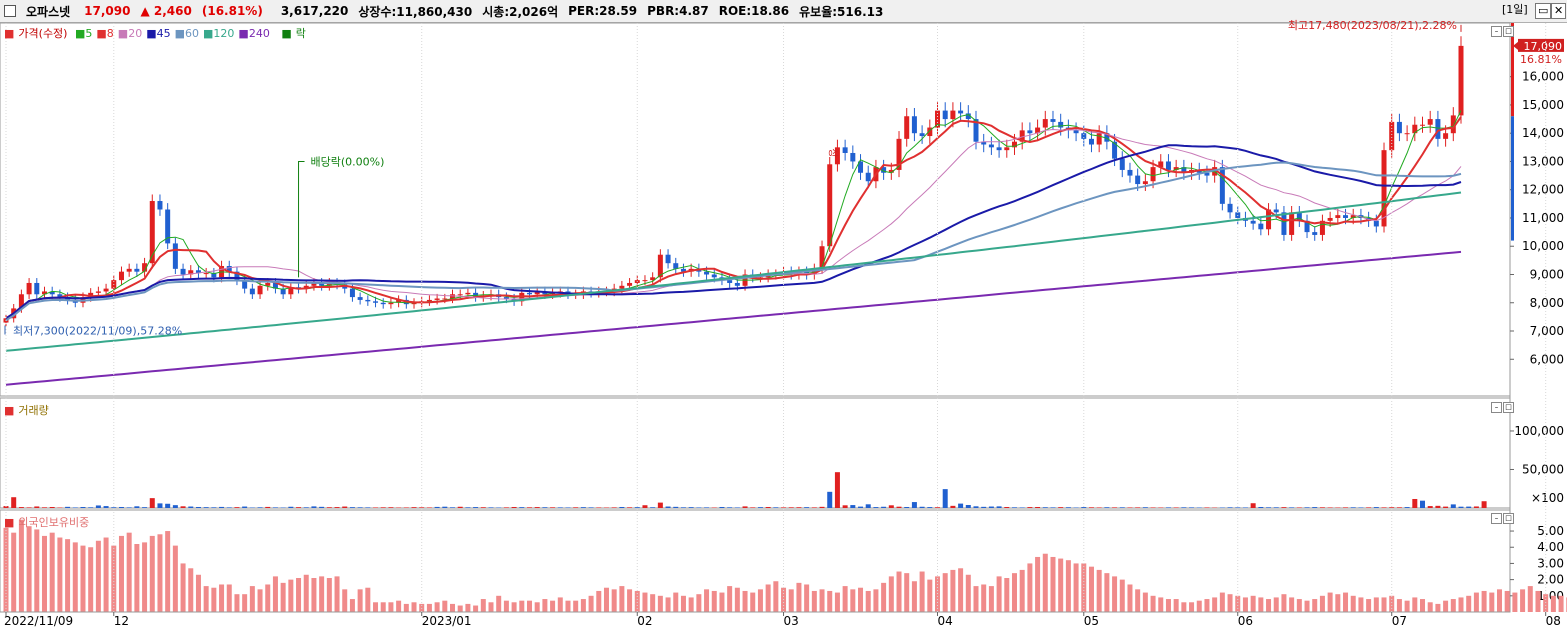  Describe the element at coordinates (1543, 11) in the screenshot. I see `restore-icon: ▭` at that location.